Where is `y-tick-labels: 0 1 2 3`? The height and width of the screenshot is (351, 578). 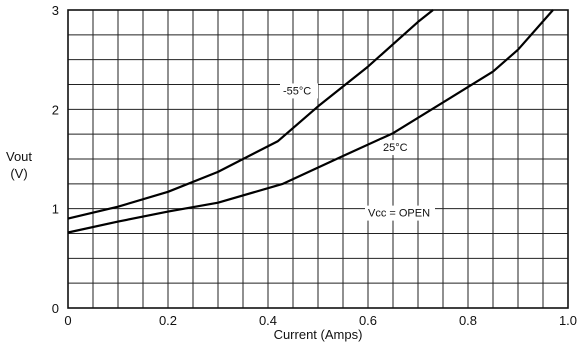
y-tick-labels: 0 1 2 3 is located at coordinates (55, 159).